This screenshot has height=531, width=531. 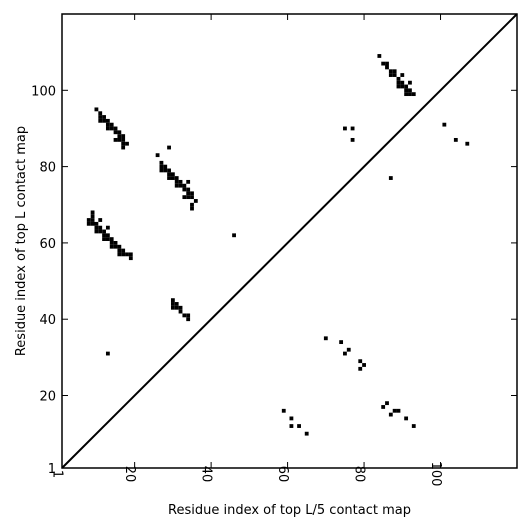 I want to click on y-tick-label: 60, so click(x=47, y=244).